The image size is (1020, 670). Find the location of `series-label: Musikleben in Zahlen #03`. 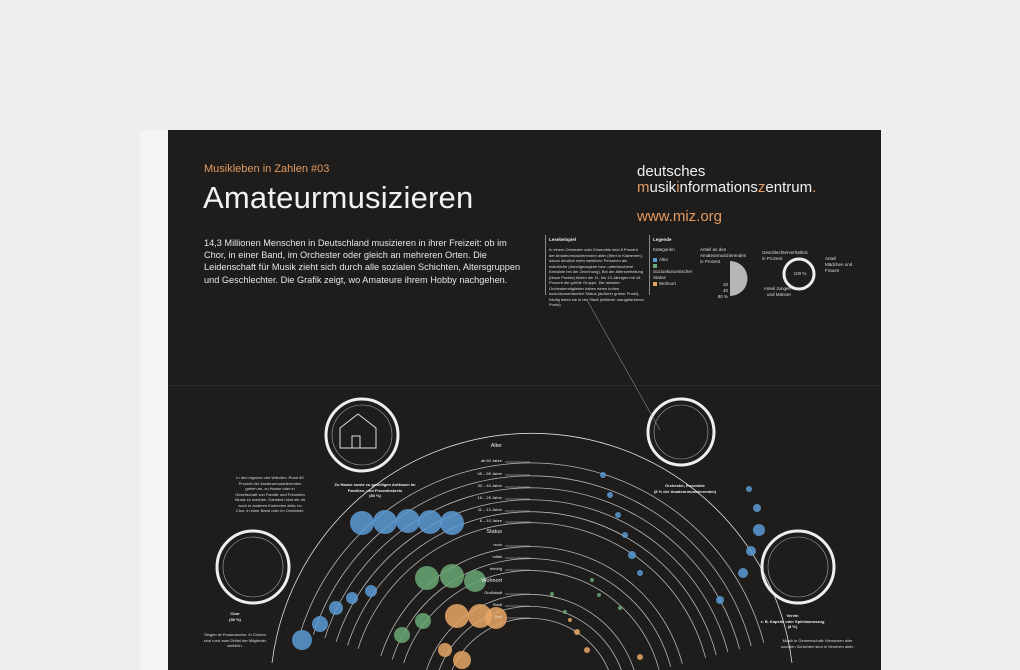

series-label: Musikleben in Zahlen #03 is located at coordinates (267, 169).